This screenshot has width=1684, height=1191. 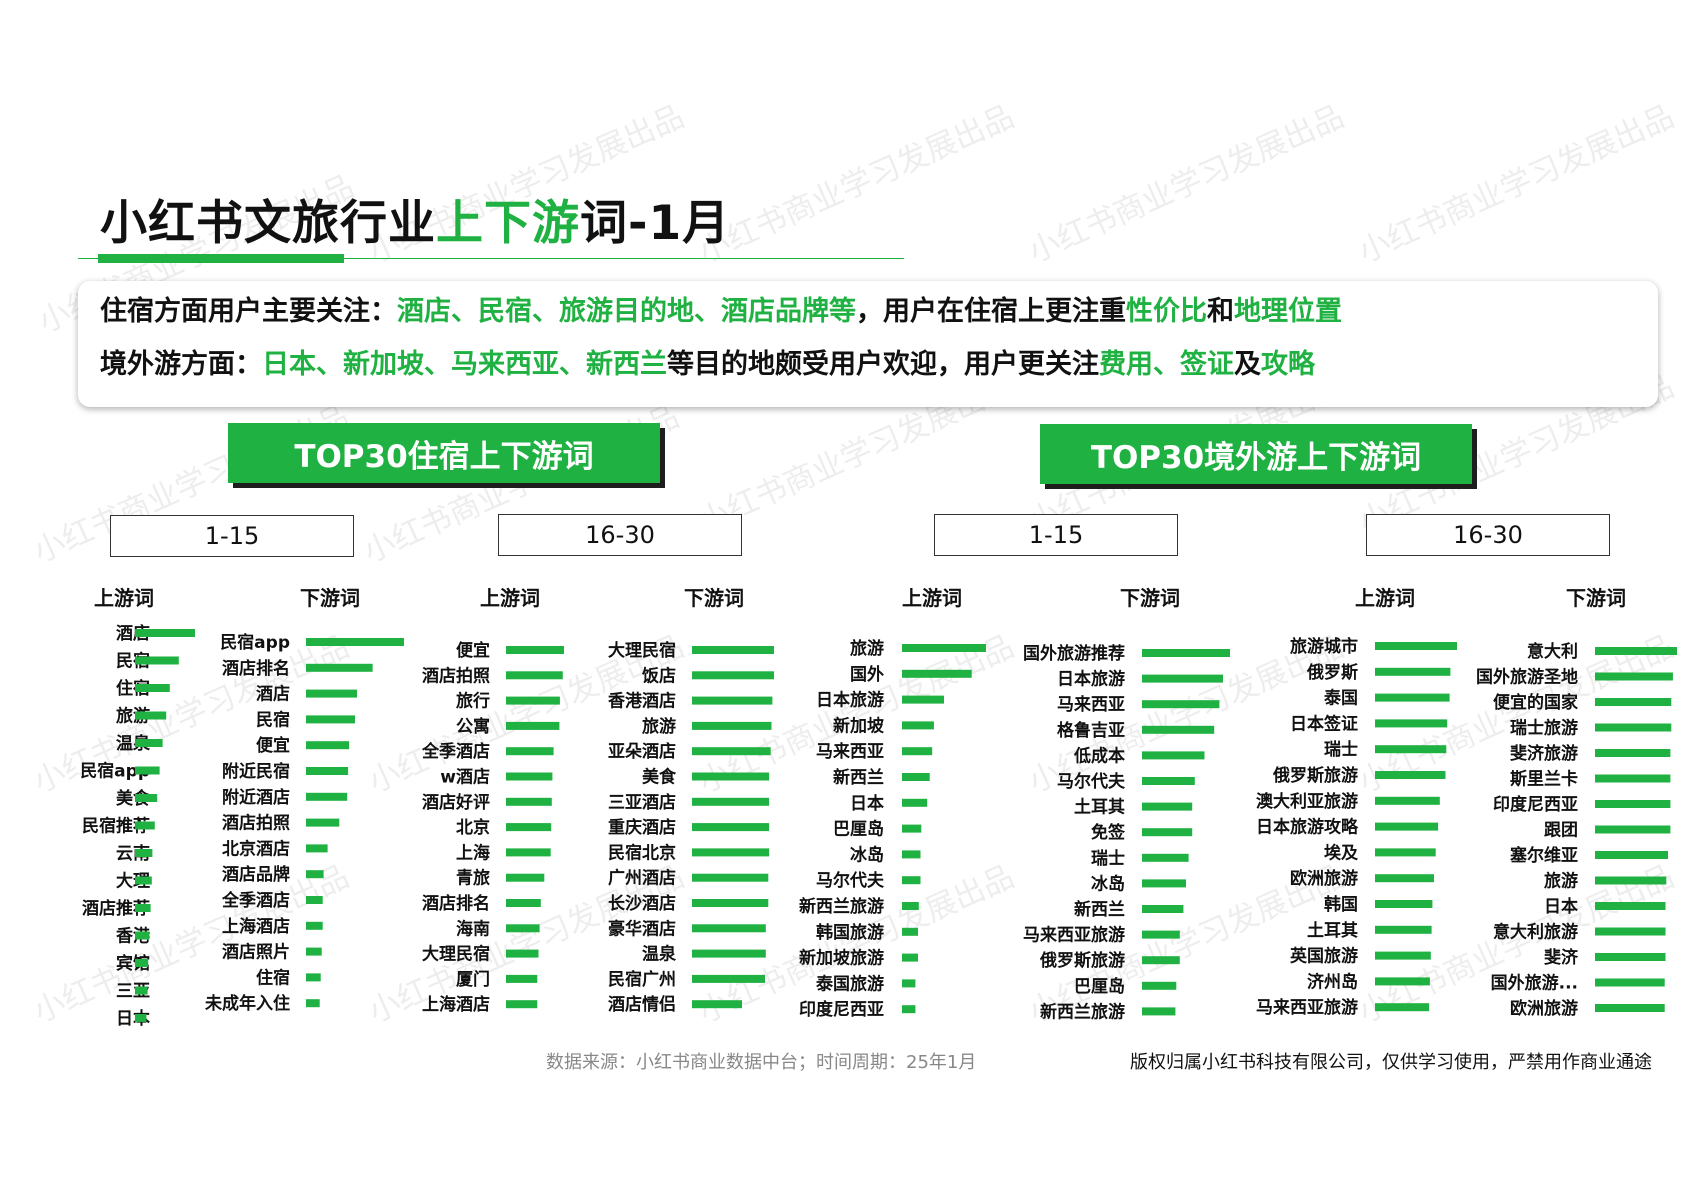 What do you see at coordinates (1307, 827) in the screenshot?
I see `bar-label: 日本旅游攻略` at bounding box center [1307, 827].